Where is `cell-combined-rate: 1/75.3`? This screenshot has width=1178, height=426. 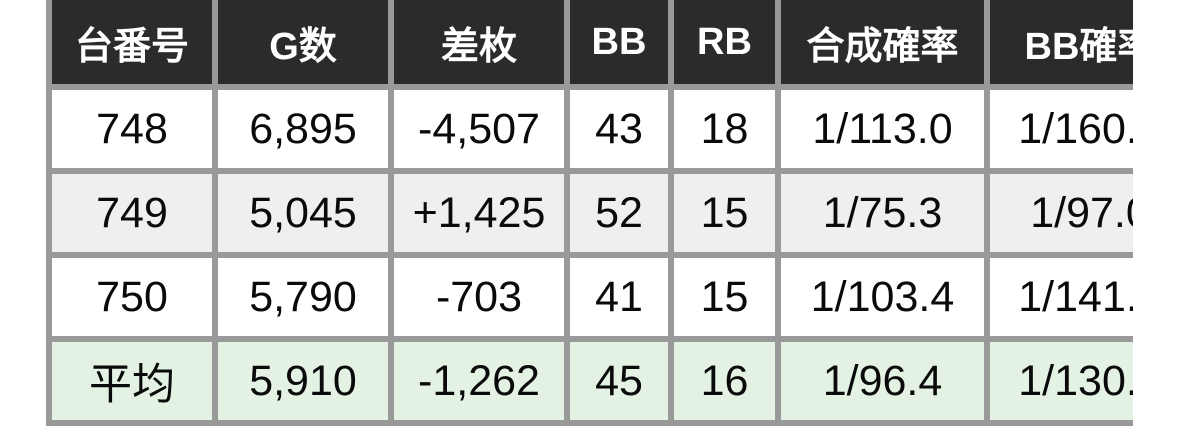 cell-combined-rate: 1/75.3 is located at coordinates (882, 213).